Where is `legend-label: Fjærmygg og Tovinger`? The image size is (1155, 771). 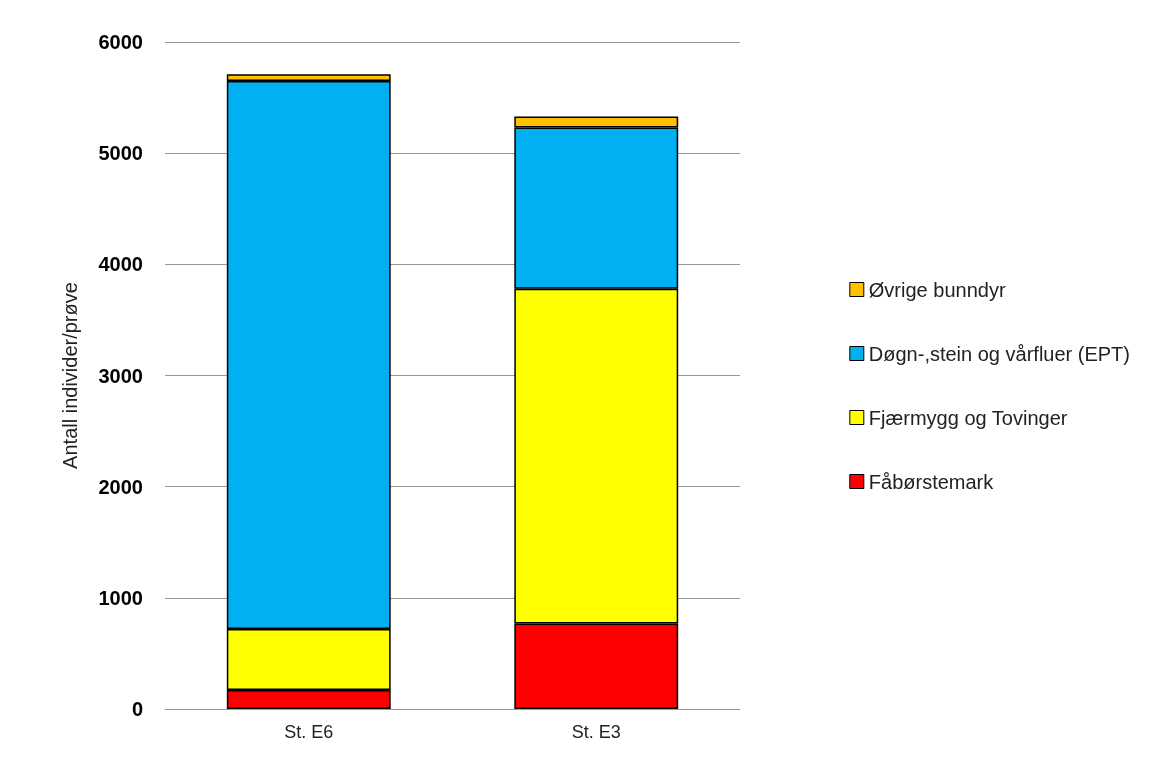
legend-label: Fjærmygg og Tovinger is located at coordinates (968, 417).